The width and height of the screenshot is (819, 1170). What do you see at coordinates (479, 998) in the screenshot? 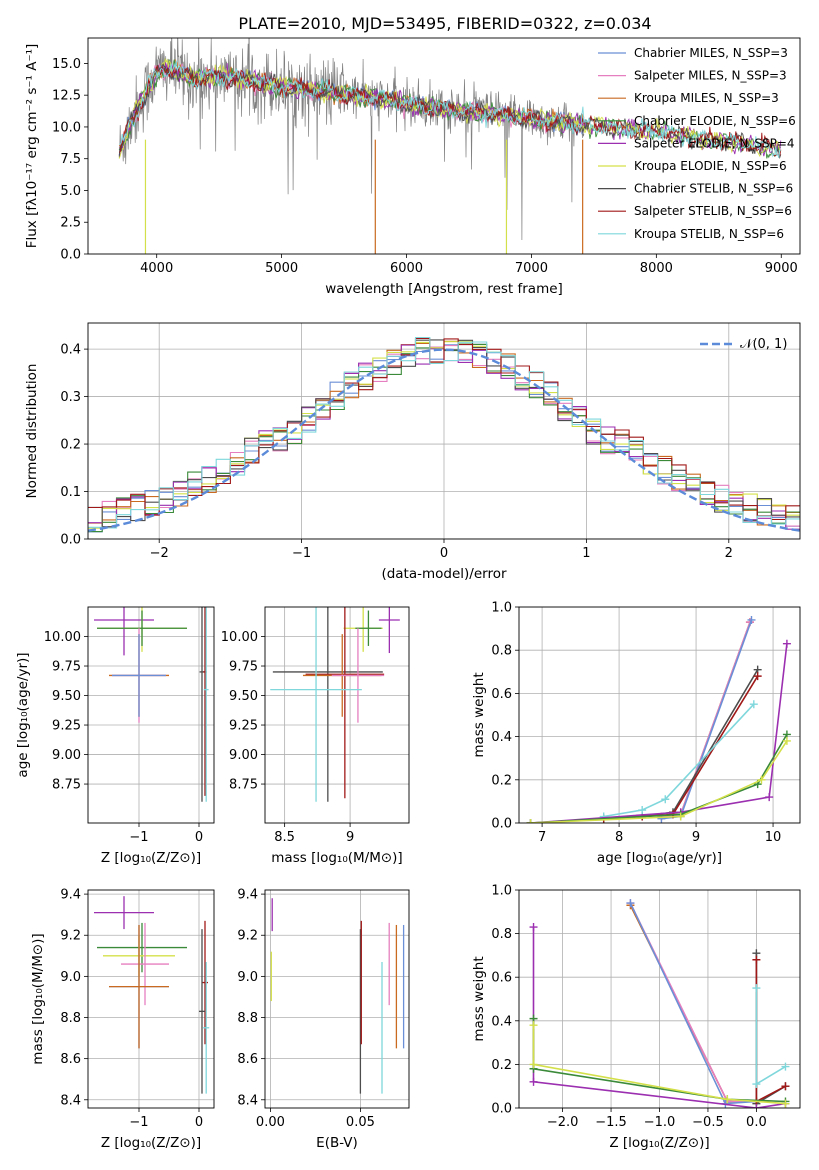
I see `y-axis-label: mass weight` at bounding box center [479, 998].